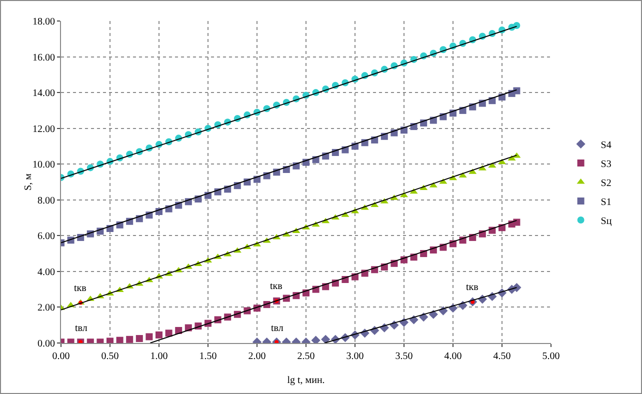  Describe the element at coordinates (606, 164) in the screenshot. I see `legend-label: S3` at that location.